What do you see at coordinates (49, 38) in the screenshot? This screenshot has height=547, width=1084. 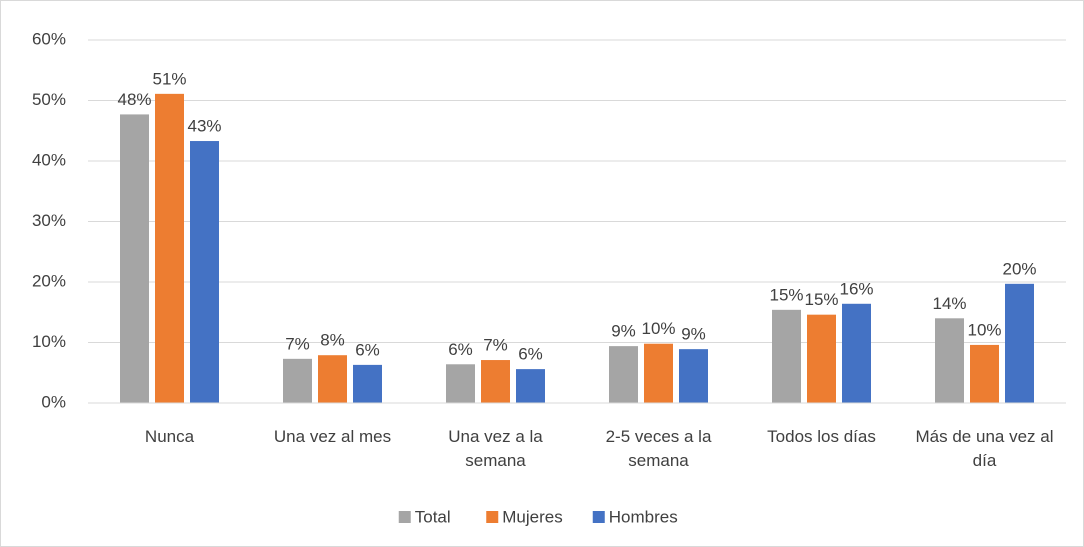 I see `y-tick-label: 60%` at bounding box center [49, 38].